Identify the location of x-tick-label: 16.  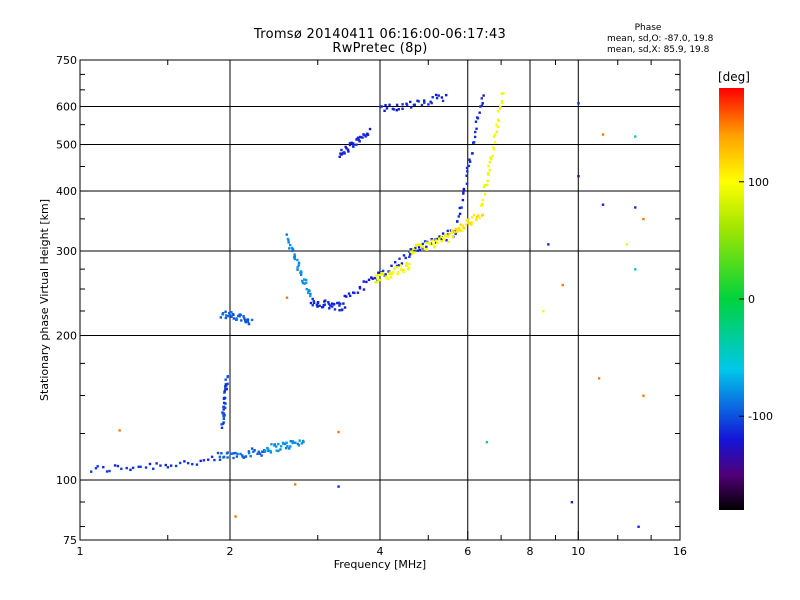
(680, 551).